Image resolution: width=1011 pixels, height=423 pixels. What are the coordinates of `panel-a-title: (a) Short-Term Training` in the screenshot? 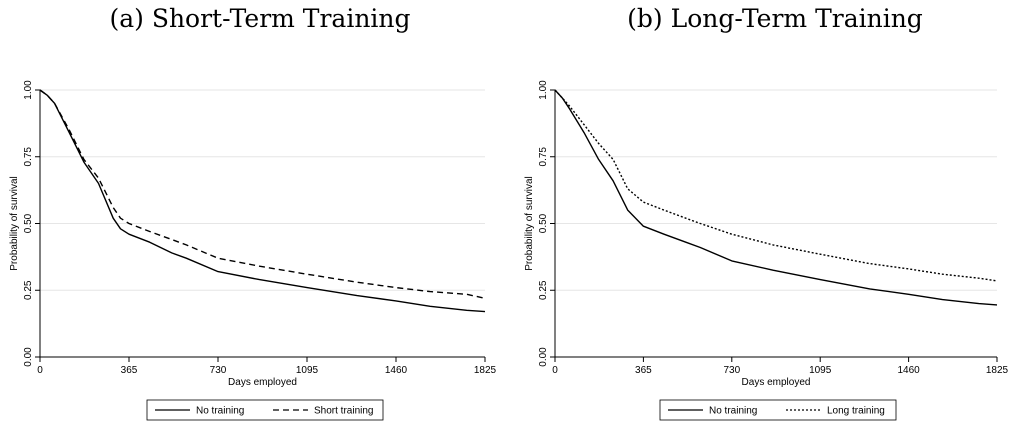 It's located at (260, 18).